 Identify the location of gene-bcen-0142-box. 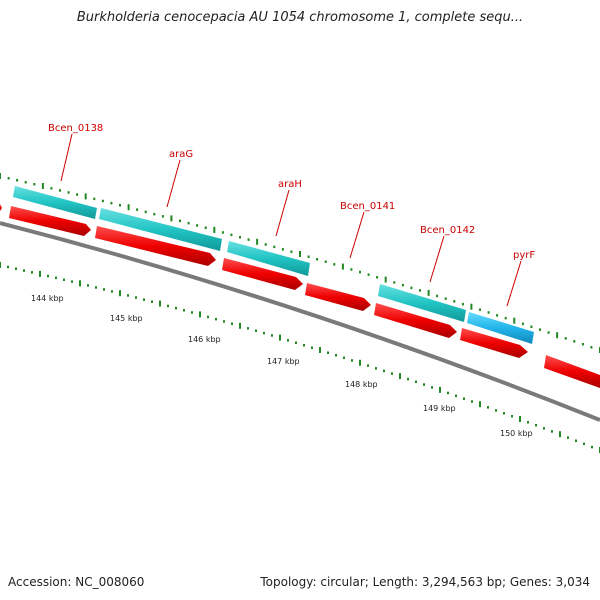
(422, 303).